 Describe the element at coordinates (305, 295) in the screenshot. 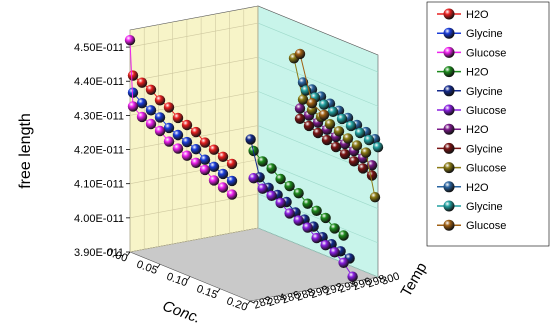

I see `y-tick-label: 288` at that location.